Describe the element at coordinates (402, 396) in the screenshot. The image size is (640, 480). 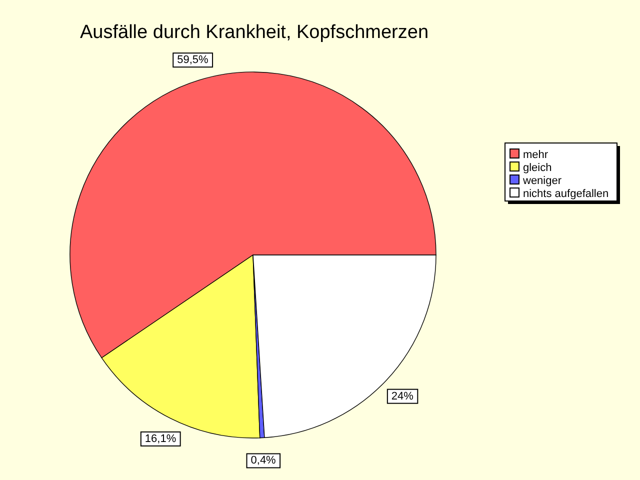
I see `data-label: 24%` at that location.